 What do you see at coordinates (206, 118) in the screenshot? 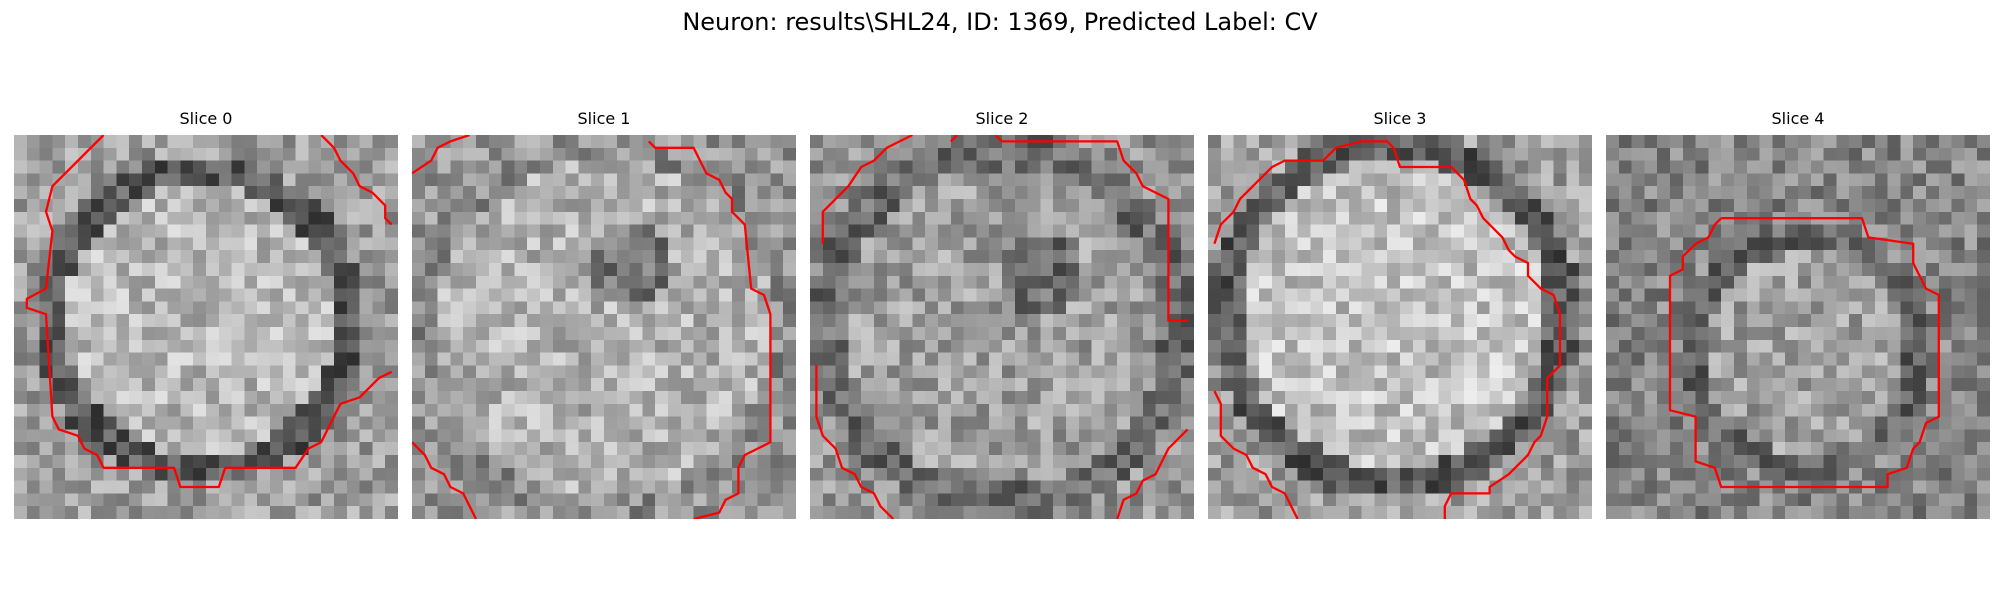
I see `slice-title-0: Slice 0` at bounding box center [206, 118].